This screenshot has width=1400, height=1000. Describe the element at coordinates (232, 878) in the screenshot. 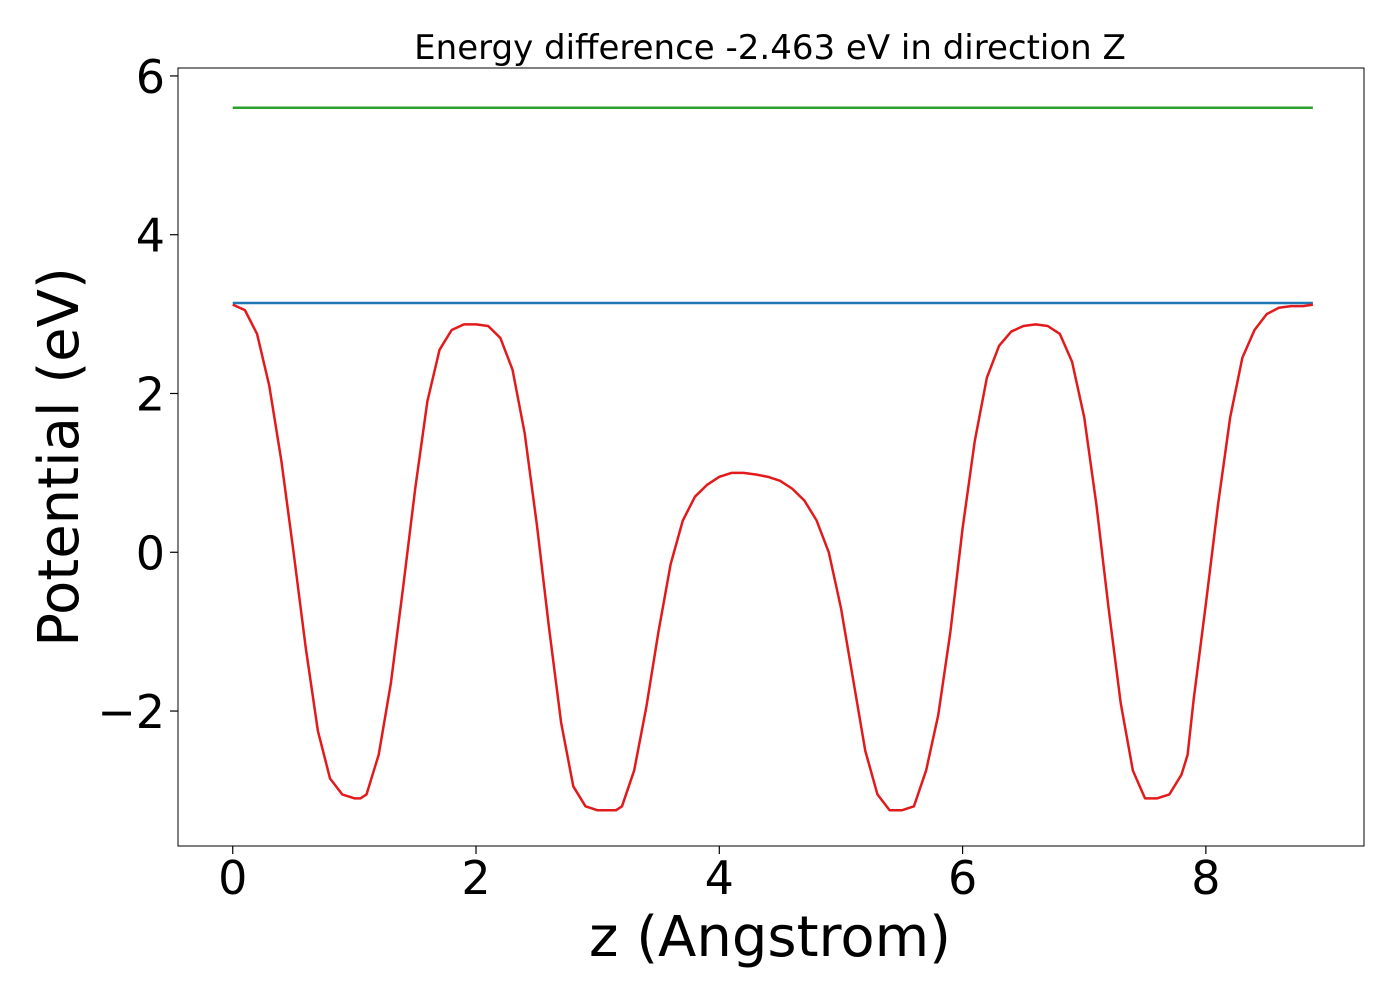

I see `x-tick-label-0: 0` at that location.